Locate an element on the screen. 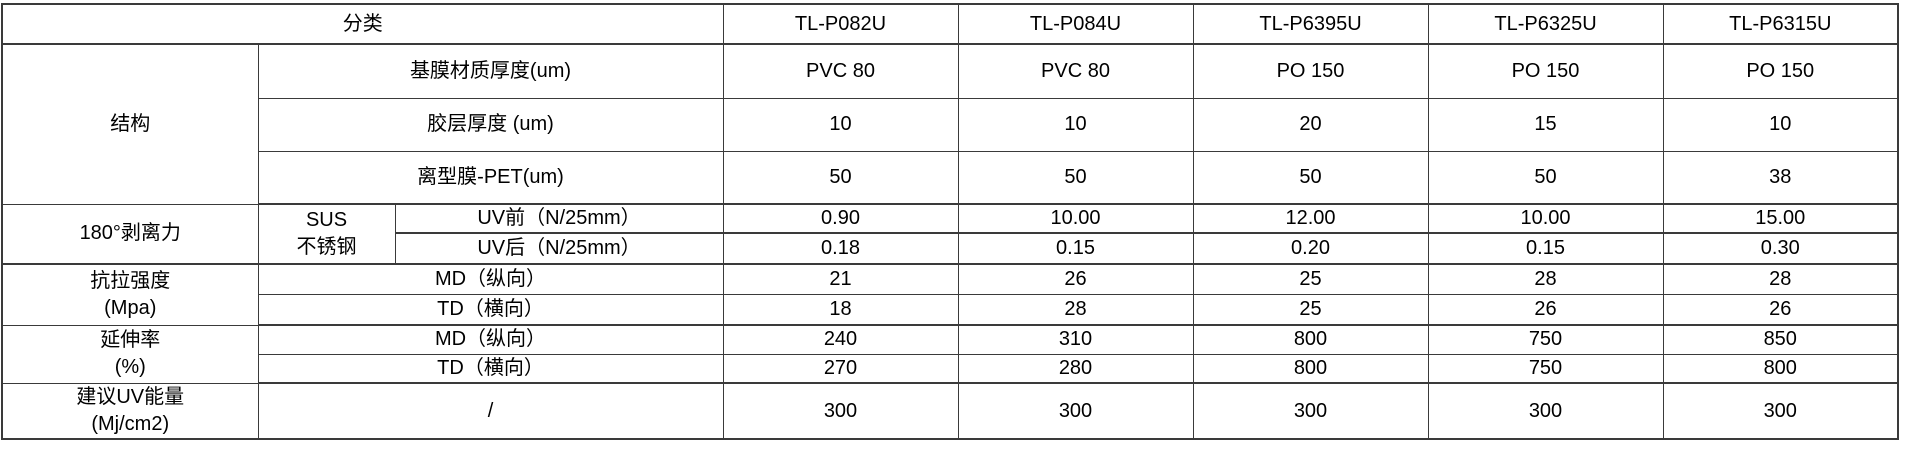 Image resolution: width=1910 pixels, height=455 pixels. product-name-cell: TL-P082U is located at coordinates (840, 24).